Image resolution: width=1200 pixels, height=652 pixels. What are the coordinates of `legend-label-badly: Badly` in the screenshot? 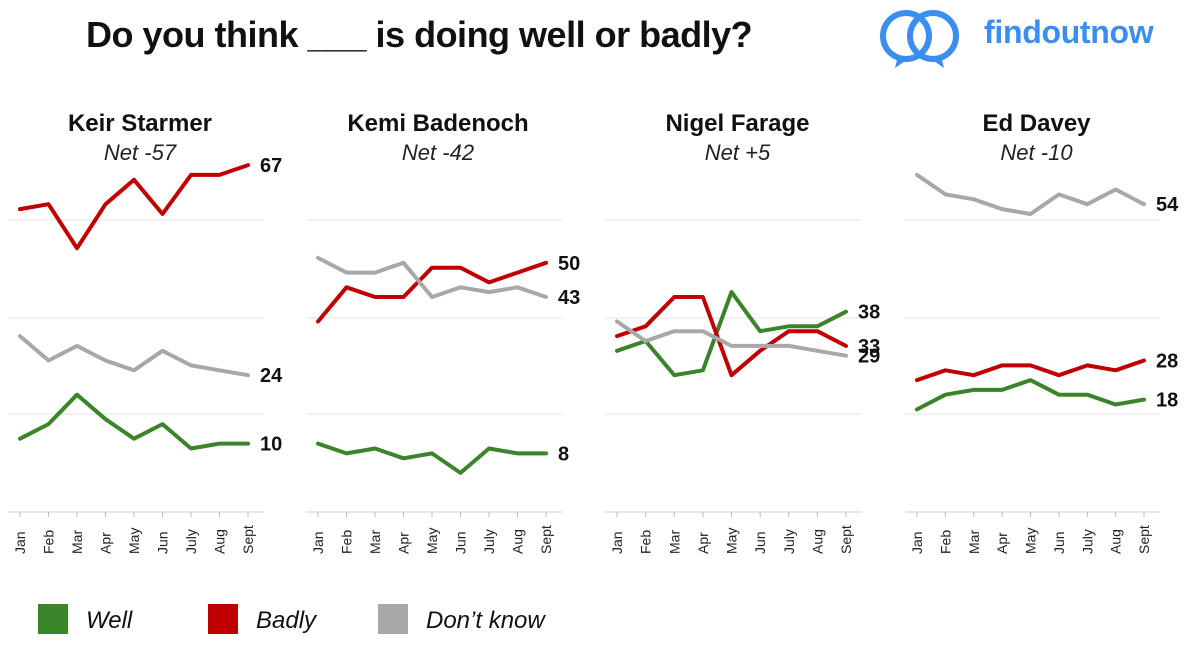 It's located at (286, 620).